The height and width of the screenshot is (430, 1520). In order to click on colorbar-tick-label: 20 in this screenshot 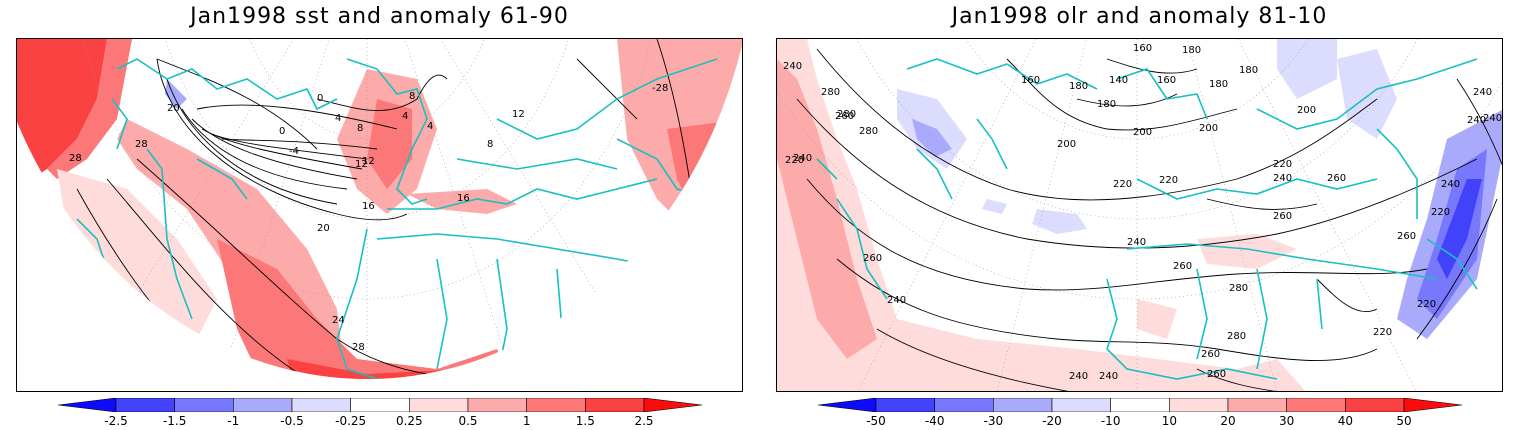, I will do `click(1228, 421)`.